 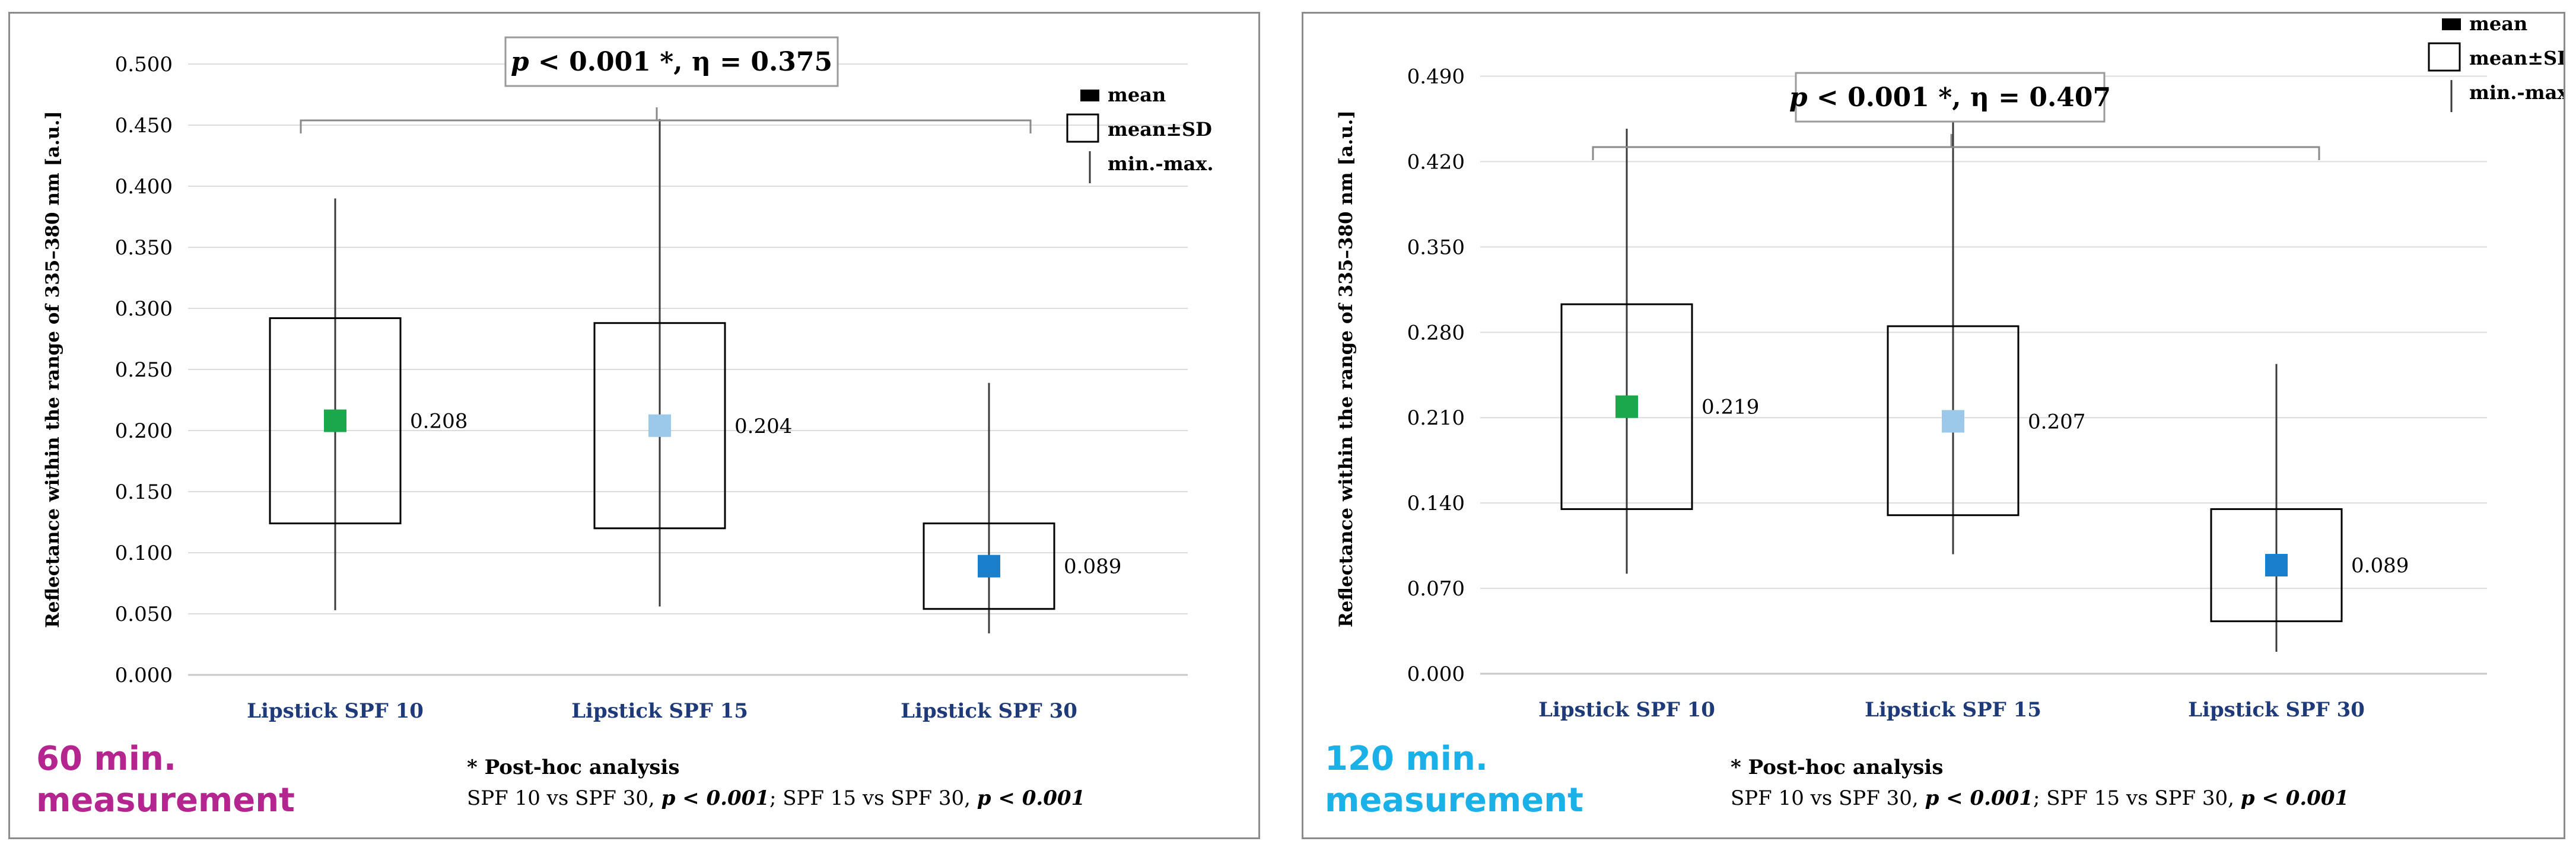 I want to click on mean-value-label: 0.204, so click(x=763, y=427).